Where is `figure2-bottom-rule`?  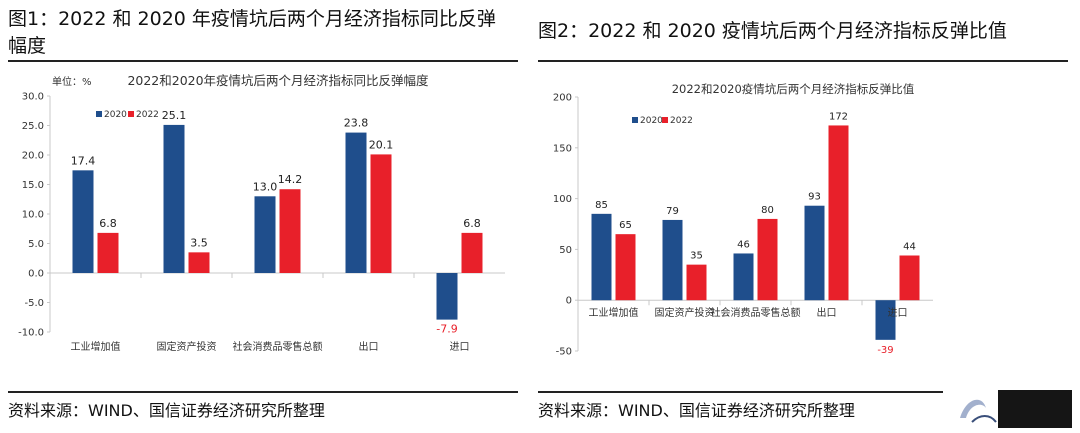 figure2-bottom-rule is located at coordinates (740, 392).